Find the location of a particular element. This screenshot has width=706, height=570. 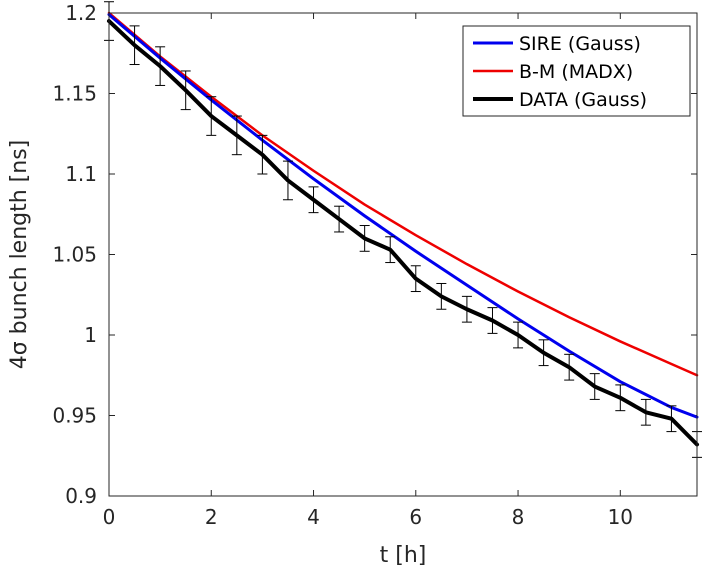

x-tick-label: 10 is located at coordinates (620, 517).